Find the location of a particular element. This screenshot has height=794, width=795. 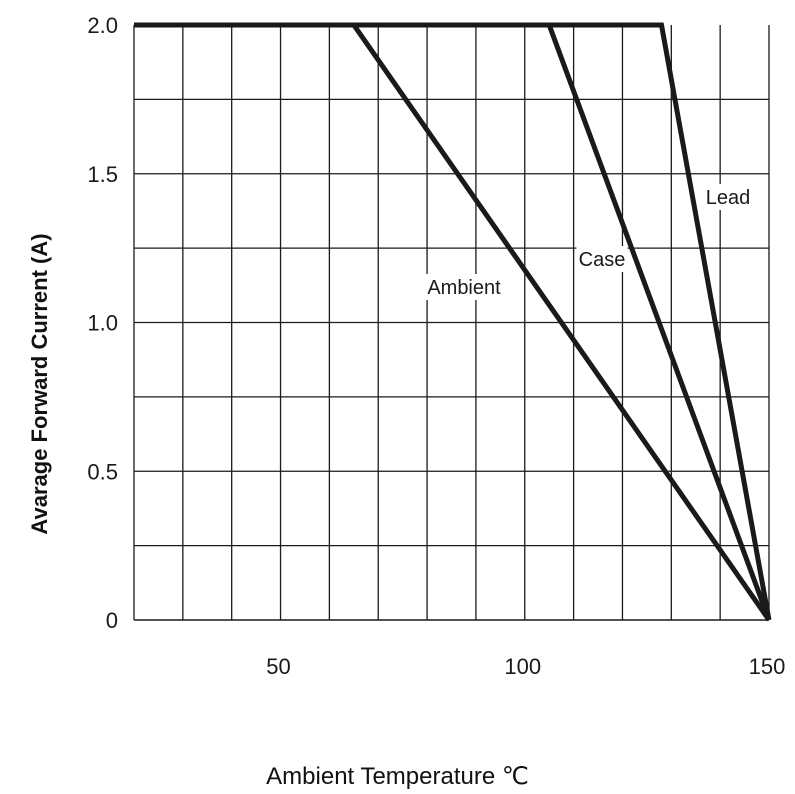

y-tick-label: 2.0 is located at coordinates (102, 25).